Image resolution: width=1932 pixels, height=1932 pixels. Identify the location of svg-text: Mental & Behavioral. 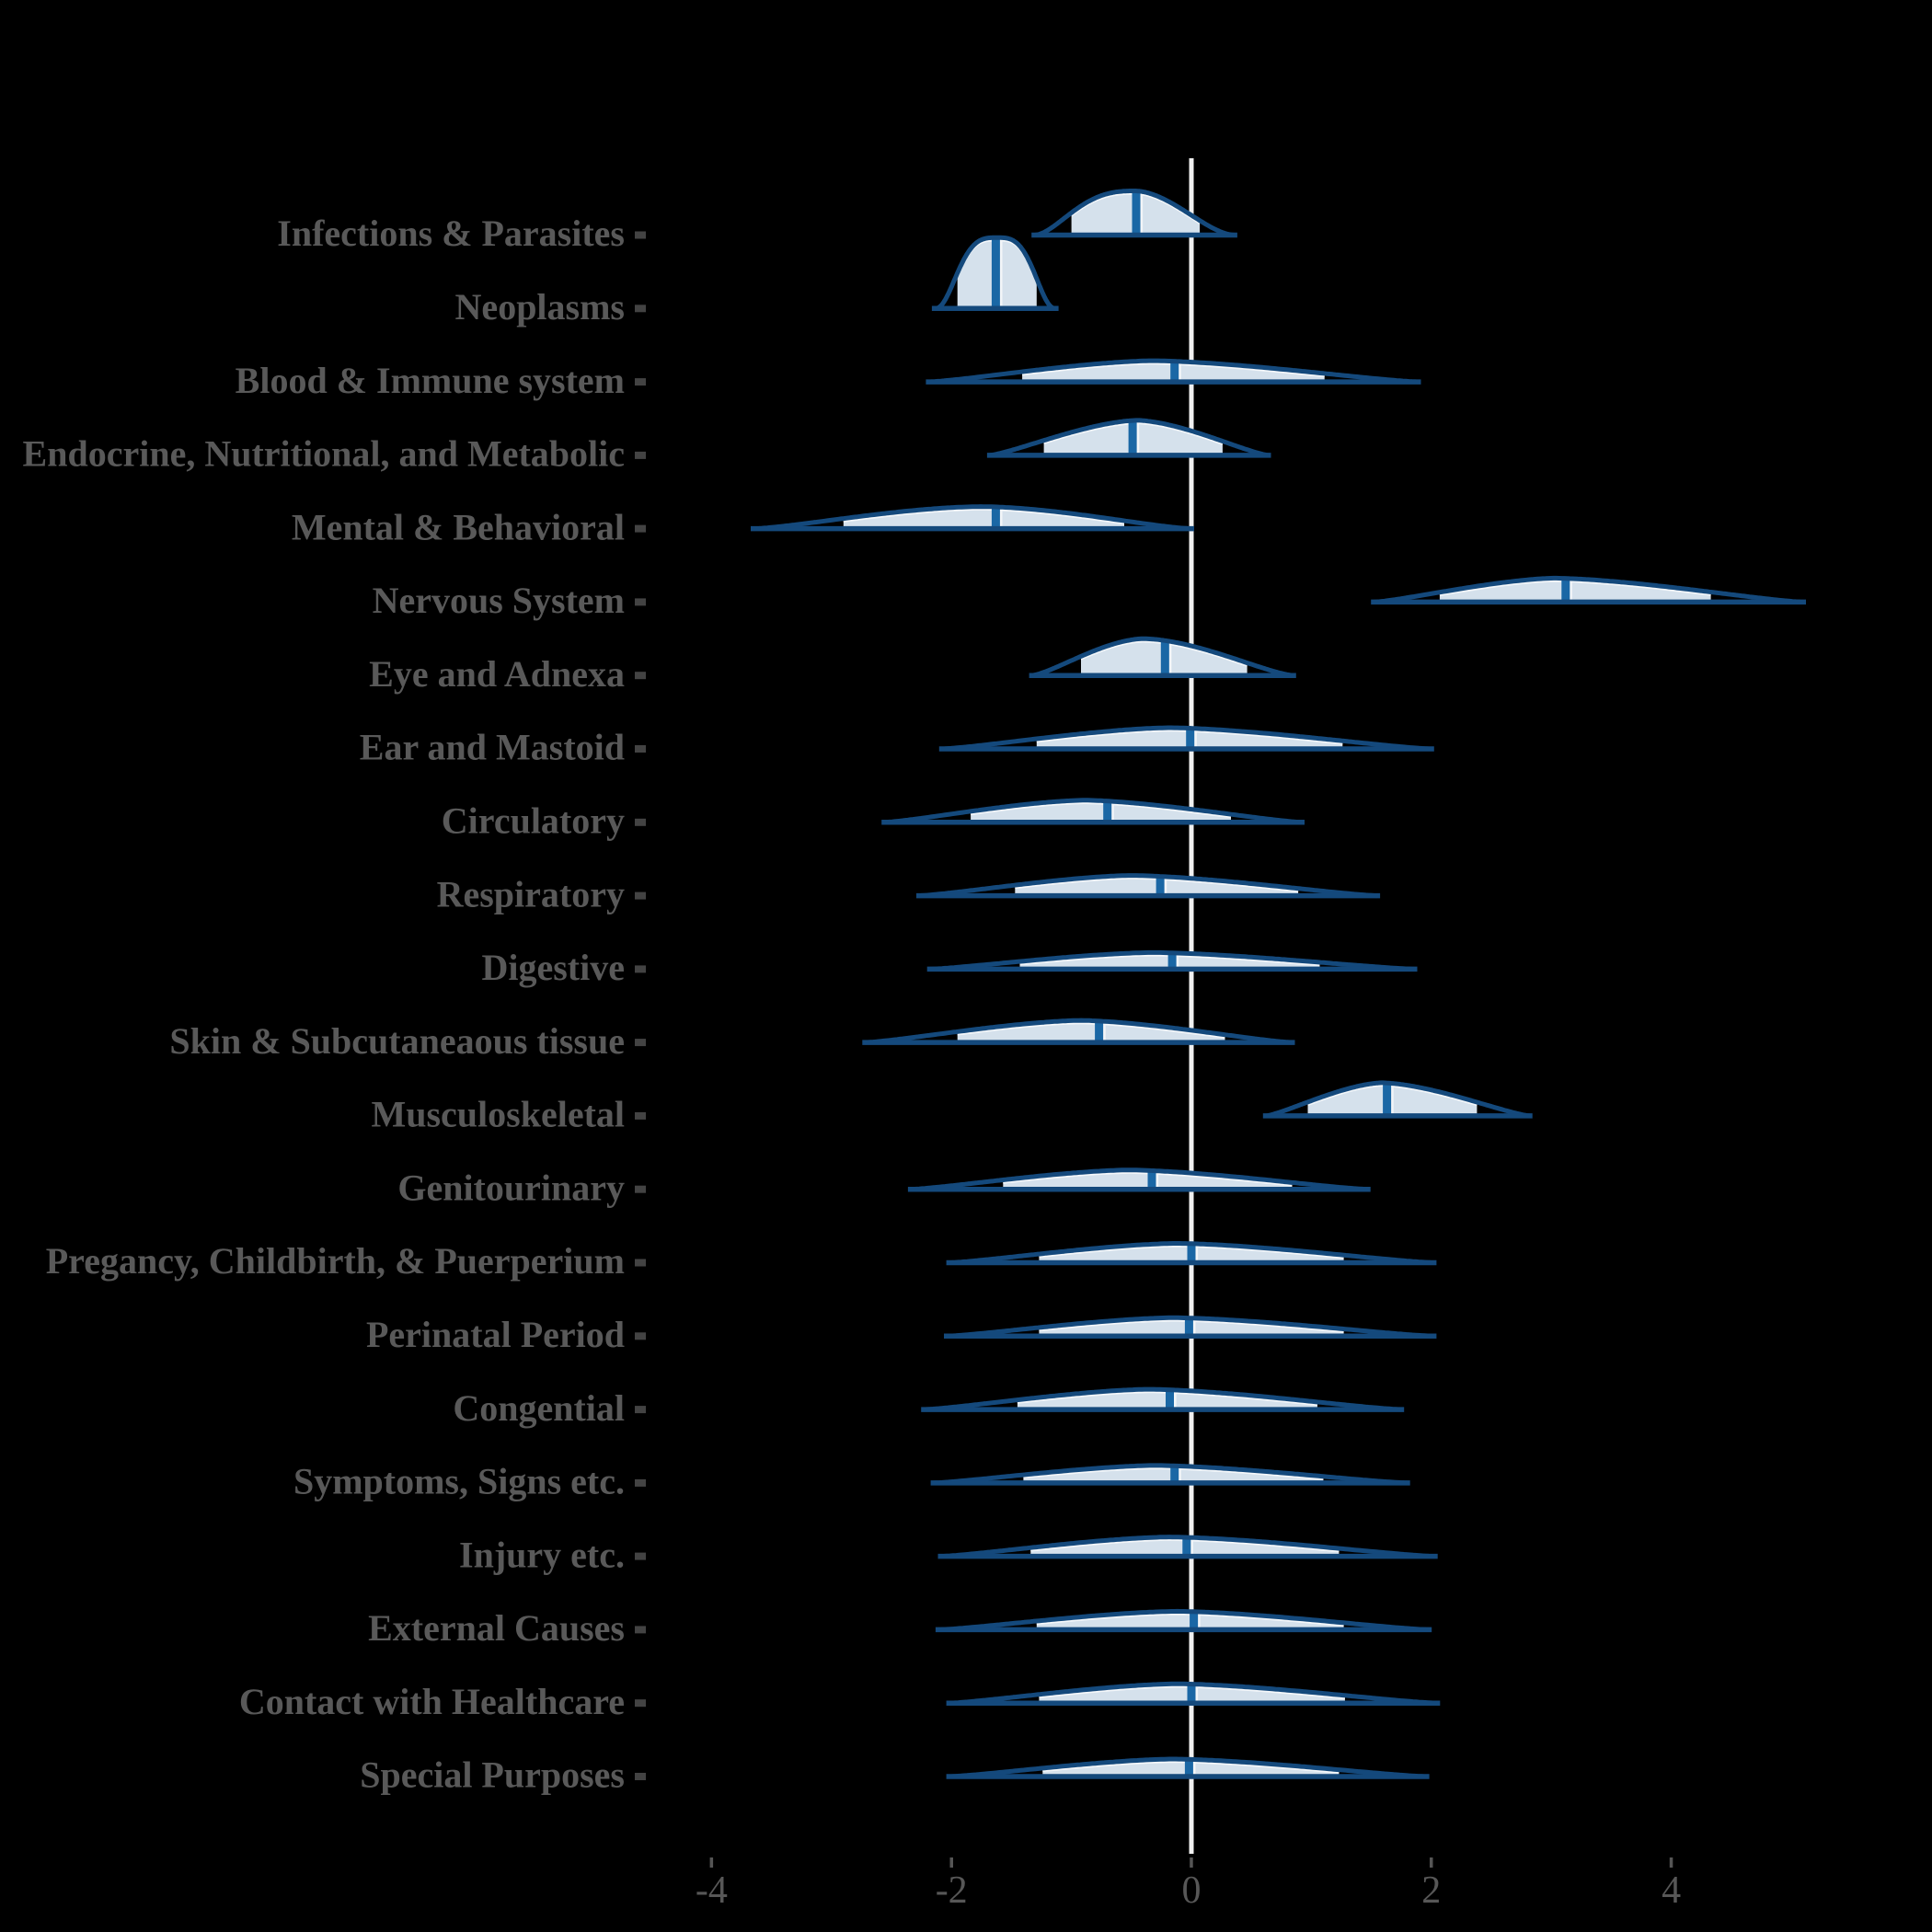
(458, 526).